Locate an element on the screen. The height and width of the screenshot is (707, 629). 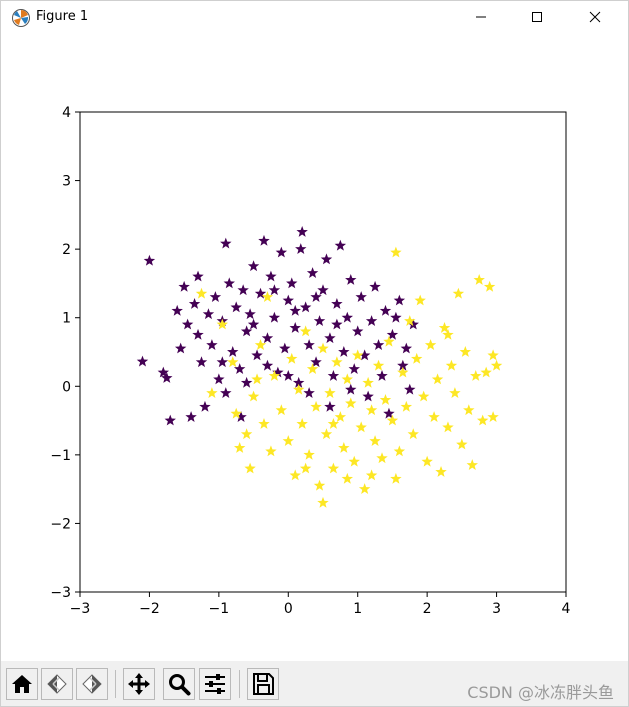
minimize-button is located at coordinates (481, 17).